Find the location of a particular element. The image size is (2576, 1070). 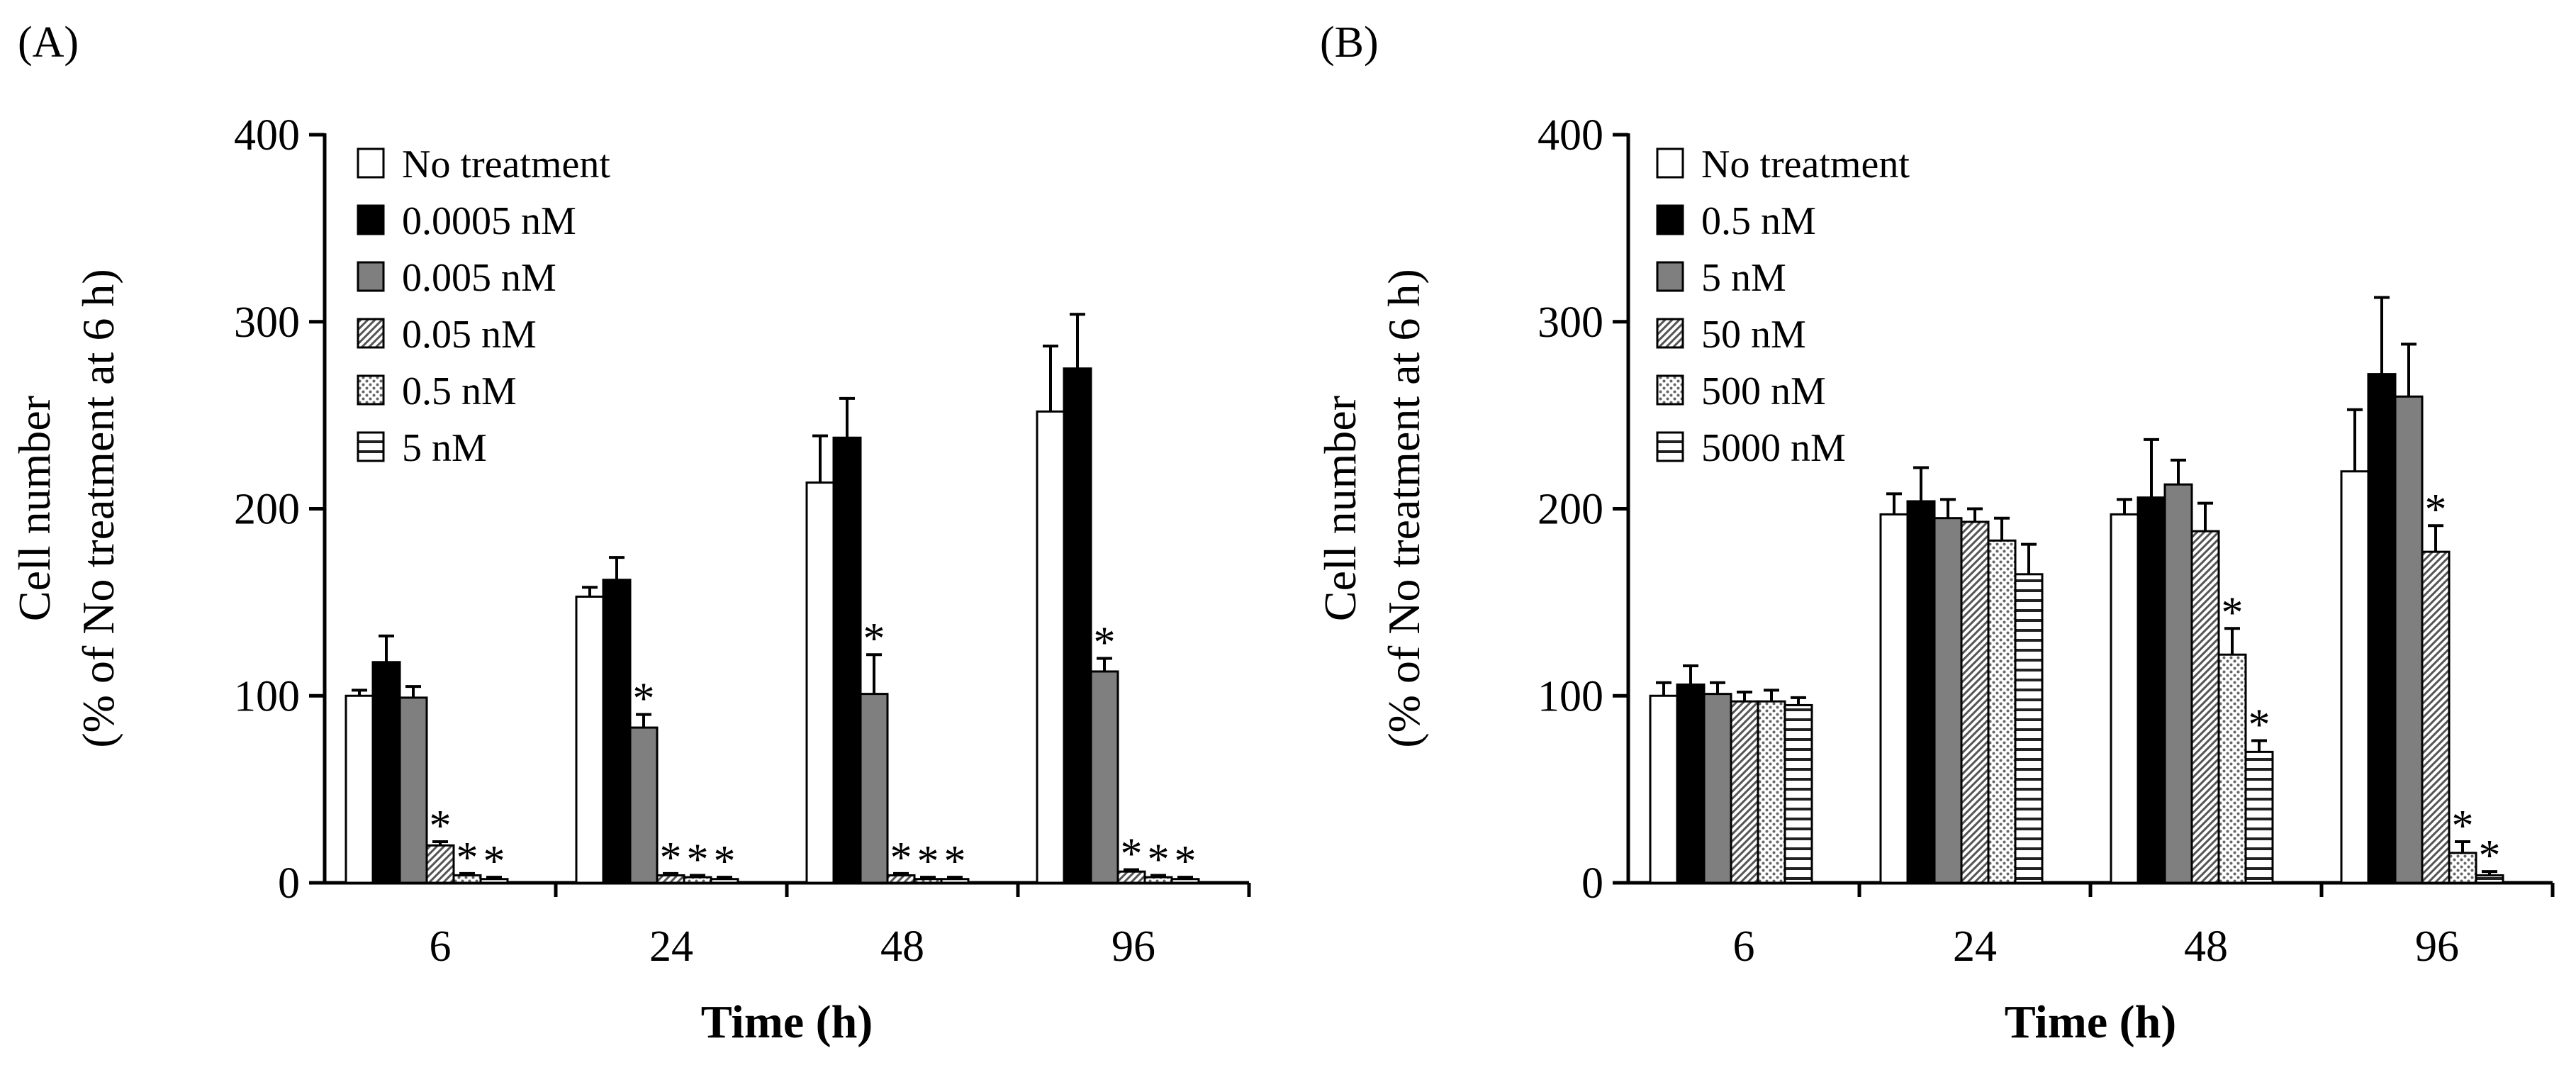

panel-a-y-tick-label: 300 is located at coordinates (267, 323).